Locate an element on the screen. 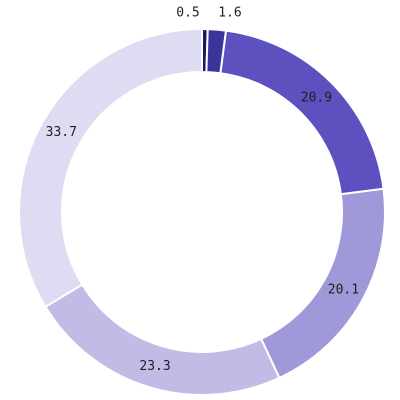  data-label-0: 0.5 is located at coordinates (187, 13).